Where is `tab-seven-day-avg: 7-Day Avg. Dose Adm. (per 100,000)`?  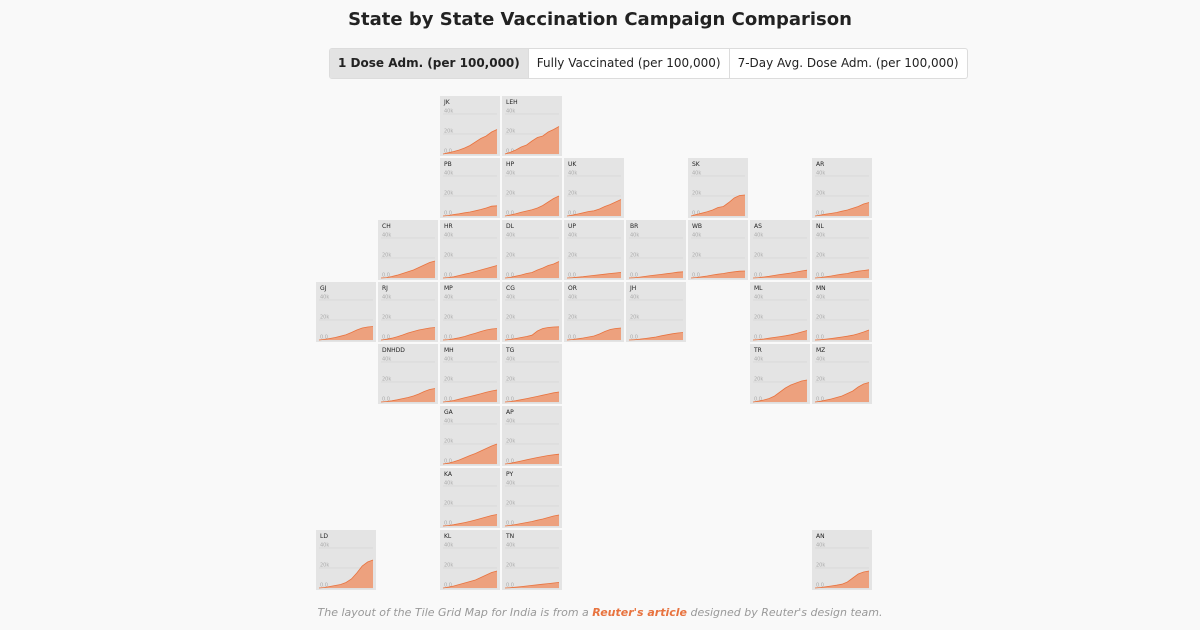 tab-seven-day-avg: 7-Day Avg. Dose Adm. (per 100,000) is located at coordinates (848, 63).